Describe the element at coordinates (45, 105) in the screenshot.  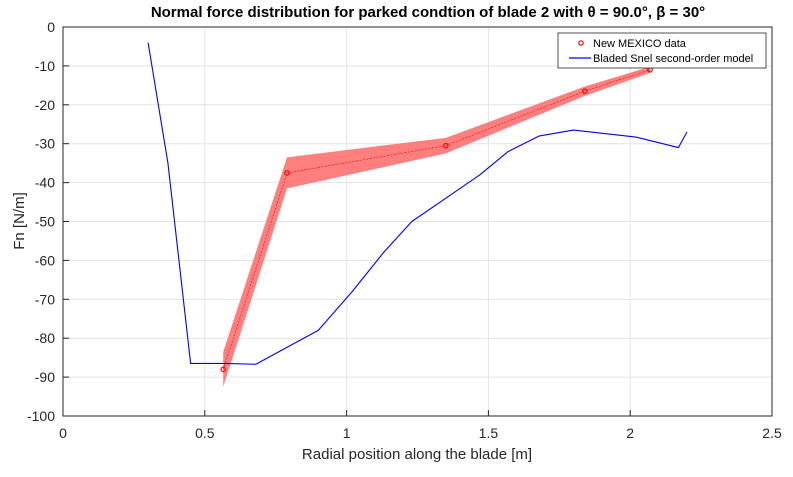
I see `y-tick-label: -20` at that location.